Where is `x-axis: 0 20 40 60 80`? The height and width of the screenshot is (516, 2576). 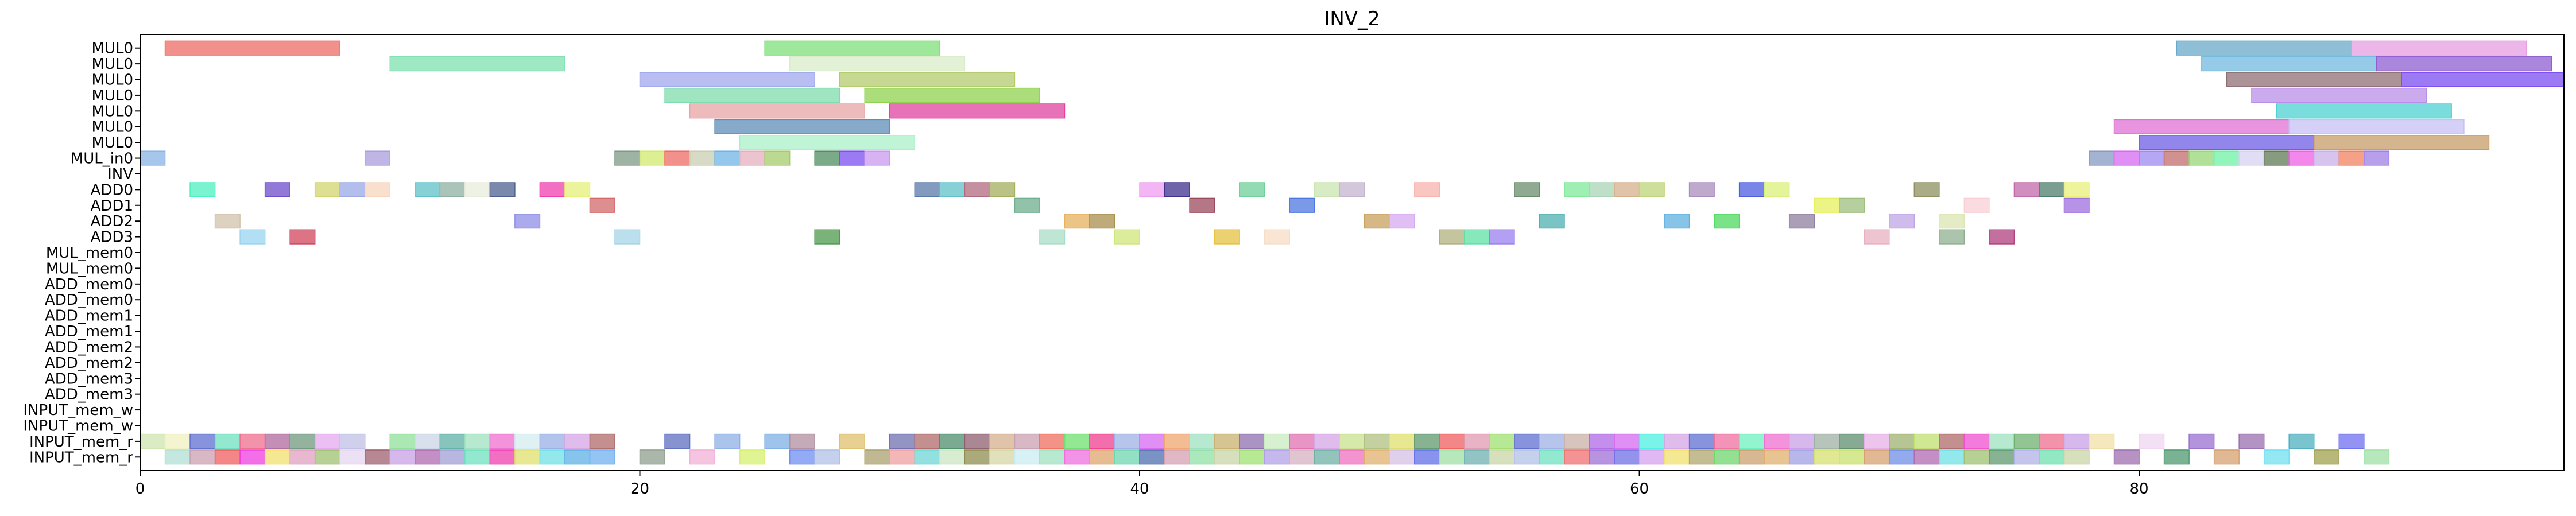 x-axis: 0 20 40 60 80 is located at coordinates (1142, 484).